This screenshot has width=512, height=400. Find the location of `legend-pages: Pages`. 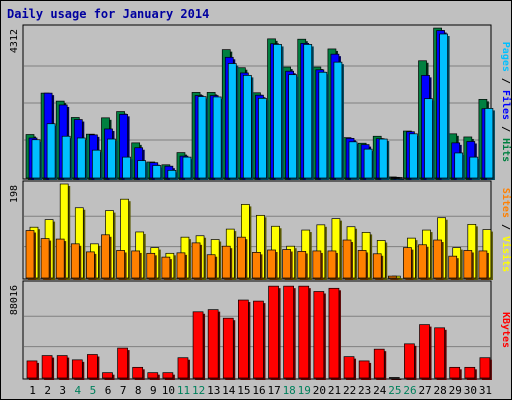

legend-pages: Pages is located at coordinates (505, 57).